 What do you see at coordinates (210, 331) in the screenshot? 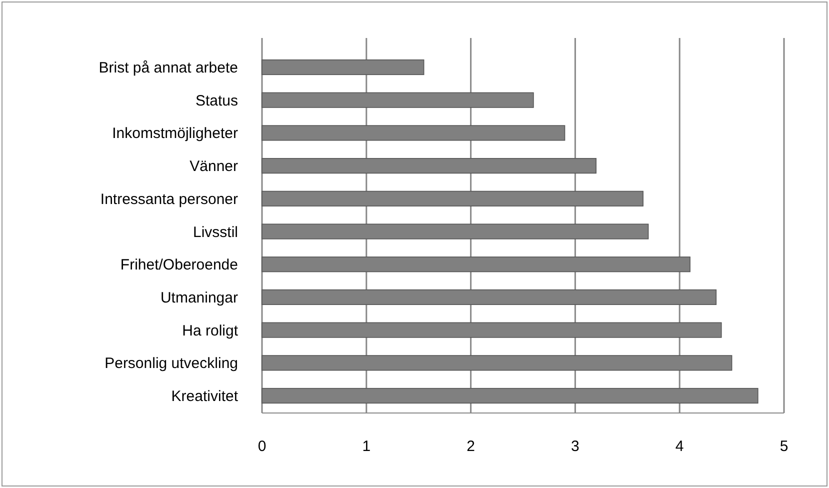
I see `y-tick-label: Ha roligt` at bounding box center [210, 331].